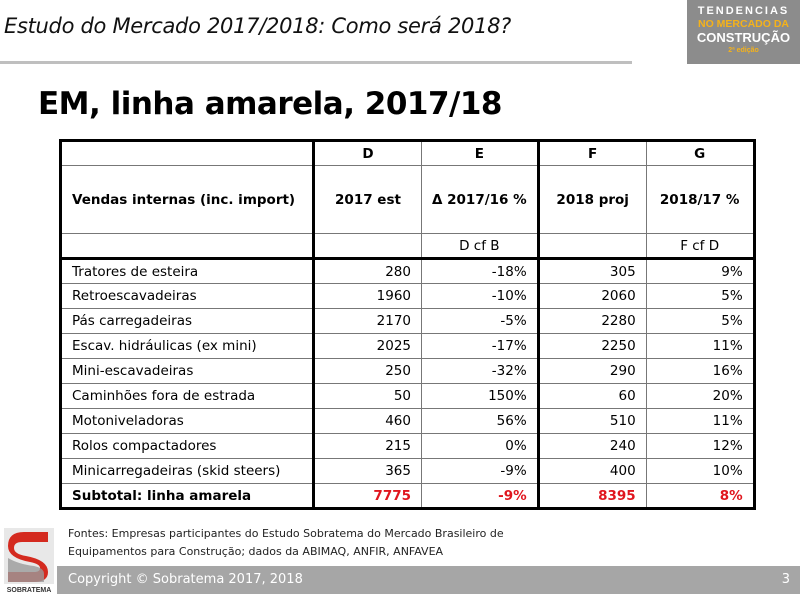  Describe the element at coordinates (367, 321) in the screenshot. I see `table-cell: 2170` at that location.